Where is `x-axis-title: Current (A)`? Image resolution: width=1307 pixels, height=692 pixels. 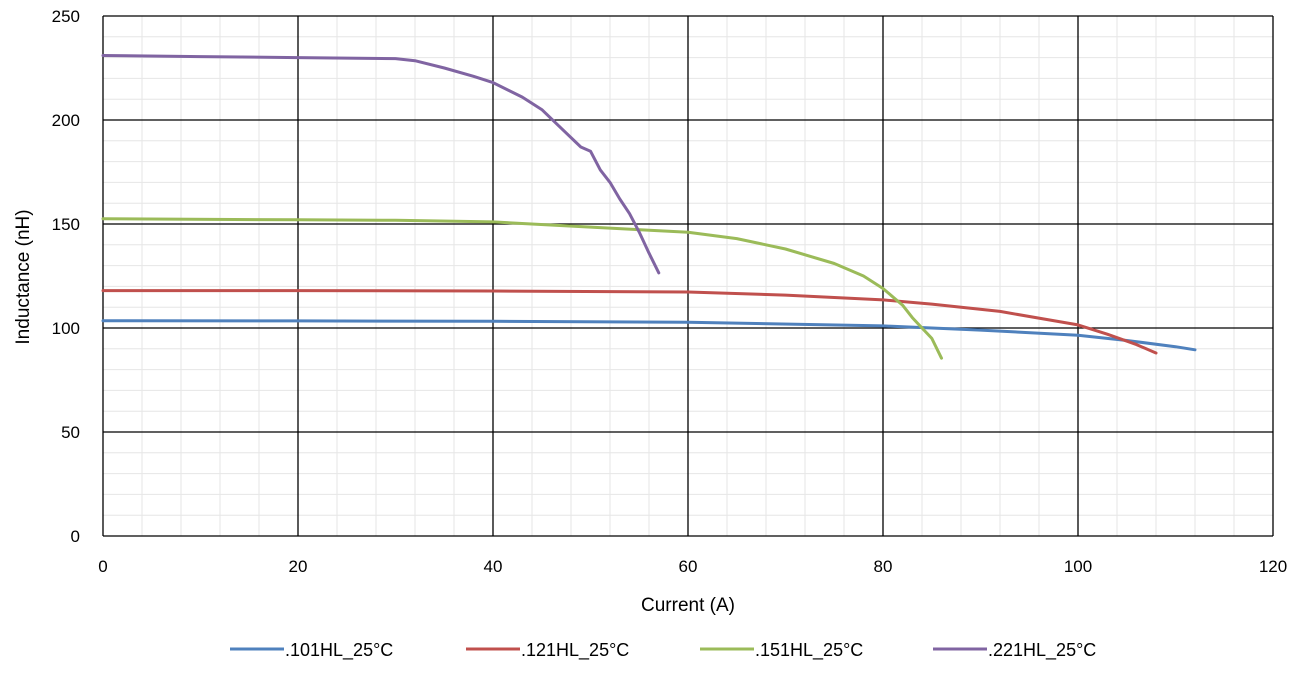 x-axis-title: Current (A) is located at coordinates (688, 605).